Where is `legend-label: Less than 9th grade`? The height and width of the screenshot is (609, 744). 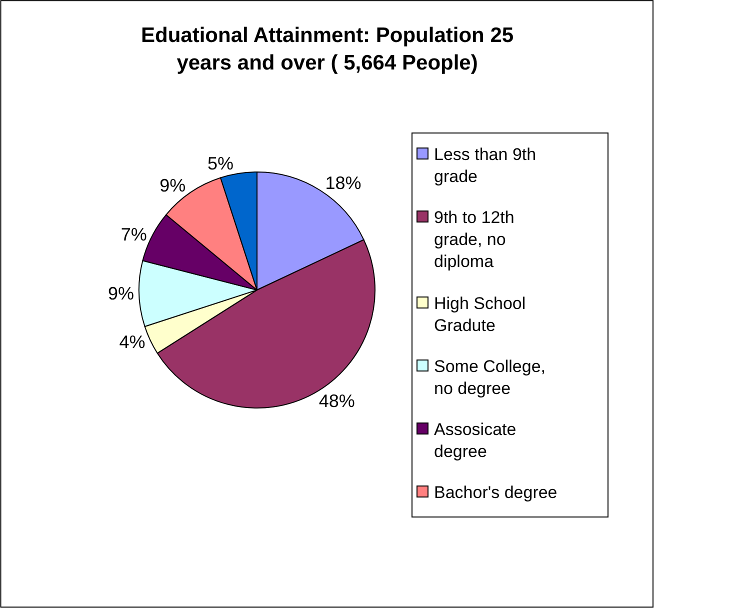 legend-label: Less than 9th grade is located at coordinates (485, 165).